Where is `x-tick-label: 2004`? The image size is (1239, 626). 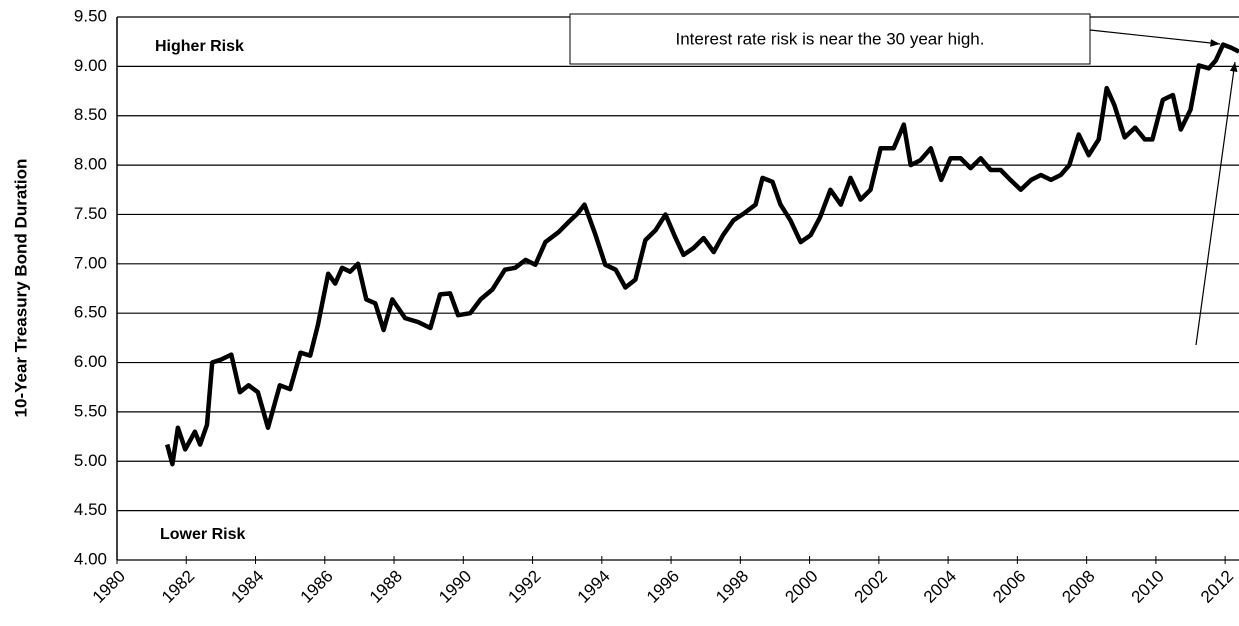
x-tick-label: 2004 is located at coordinates (940, 587).